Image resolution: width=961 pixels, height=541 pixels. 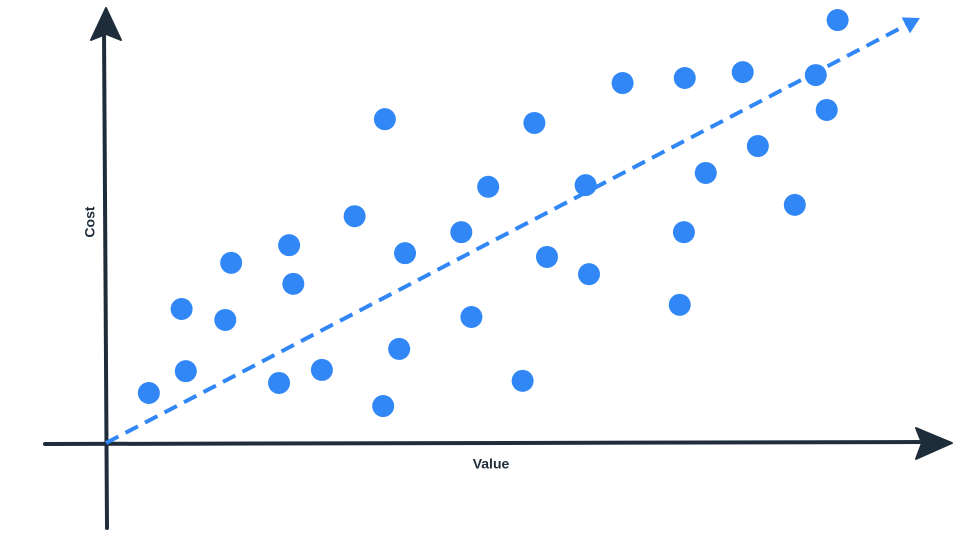 I want to click on trend-line-arrow, so click(x=910, y=25).